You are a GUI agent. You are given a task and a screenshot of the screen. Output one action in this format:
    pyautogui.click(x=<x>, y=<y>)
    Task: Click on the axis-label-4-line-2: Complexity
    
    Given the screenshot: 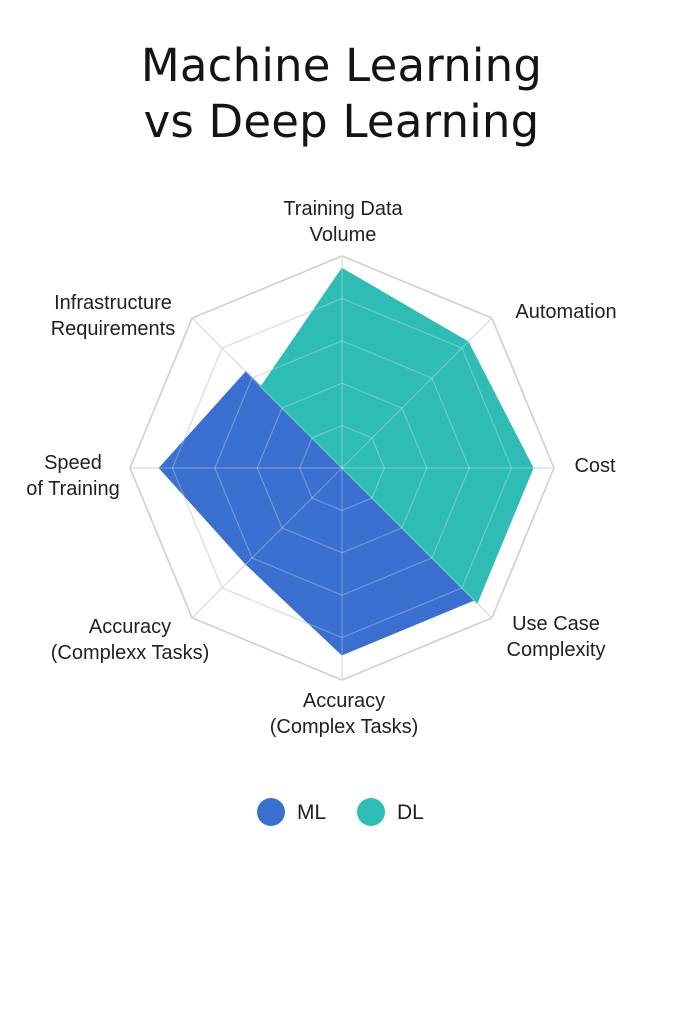 What is the action you would take?
    pyautogui.click(x=556, y=650)
    